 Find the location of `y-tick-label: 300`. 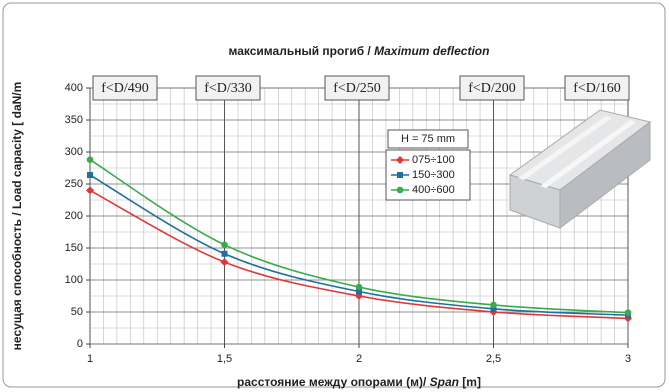

y-tick-label: 300 is located at coordinates (74, 152).